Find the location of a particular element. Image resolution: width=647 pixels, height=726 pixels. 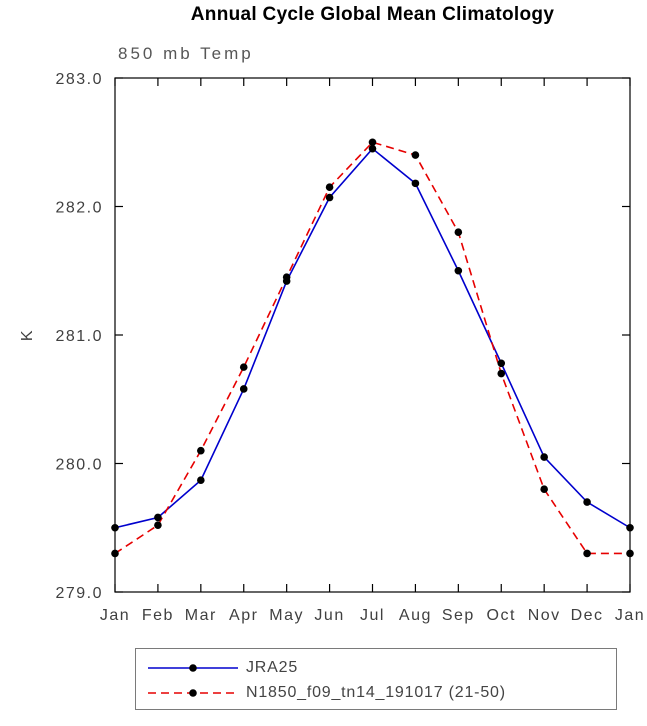

legend-item-jra25: JRA25 is located at coordinates (381, 667).